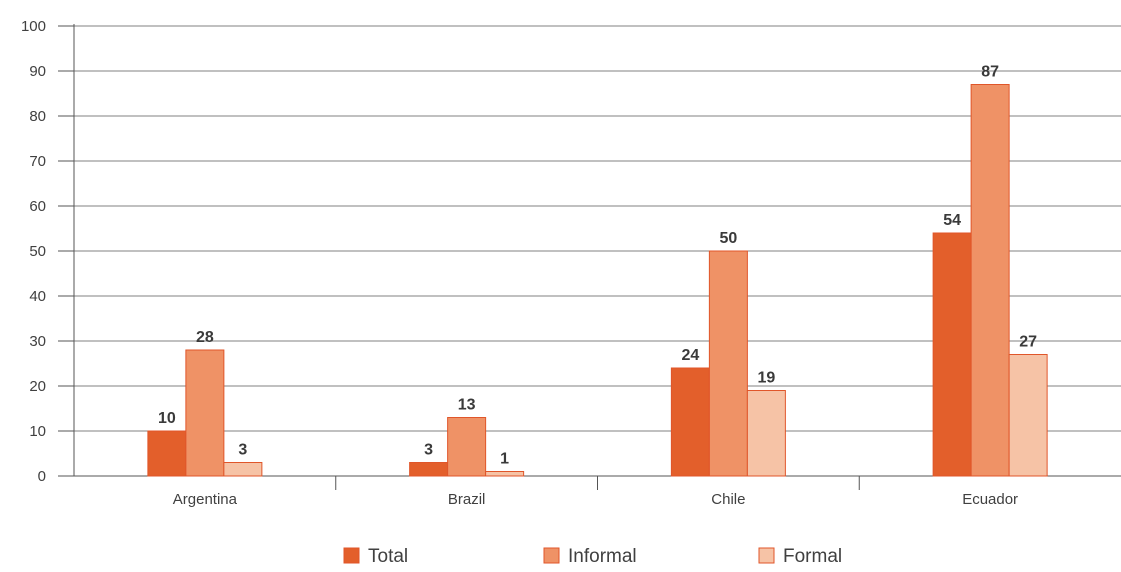  I want to click on legend: Total Informal Formal, so click(592, 556).